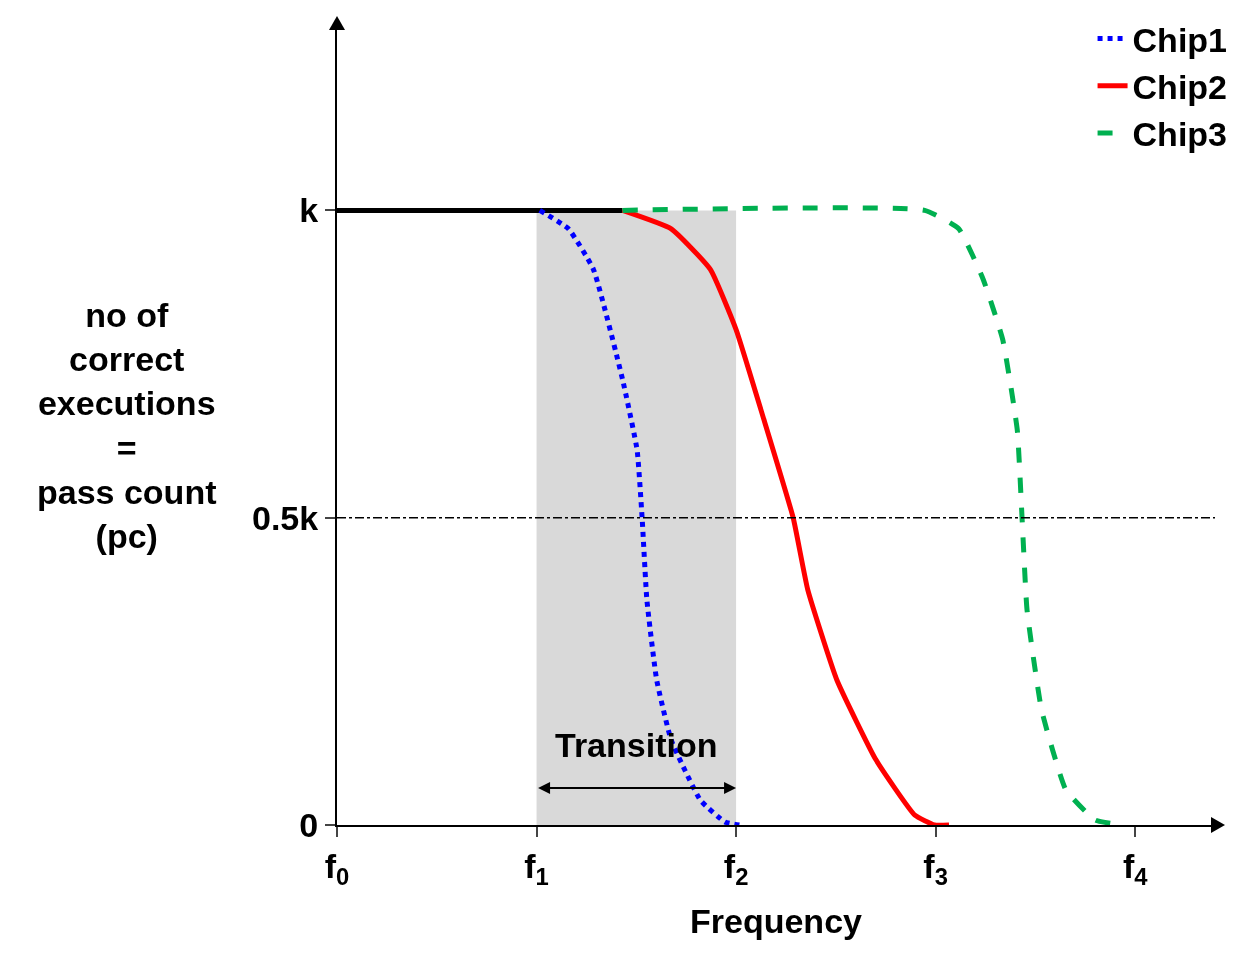 This screenshot has width=1243, height=959. I want to click on y-tick-label: 0.5k, so click(285, 517).